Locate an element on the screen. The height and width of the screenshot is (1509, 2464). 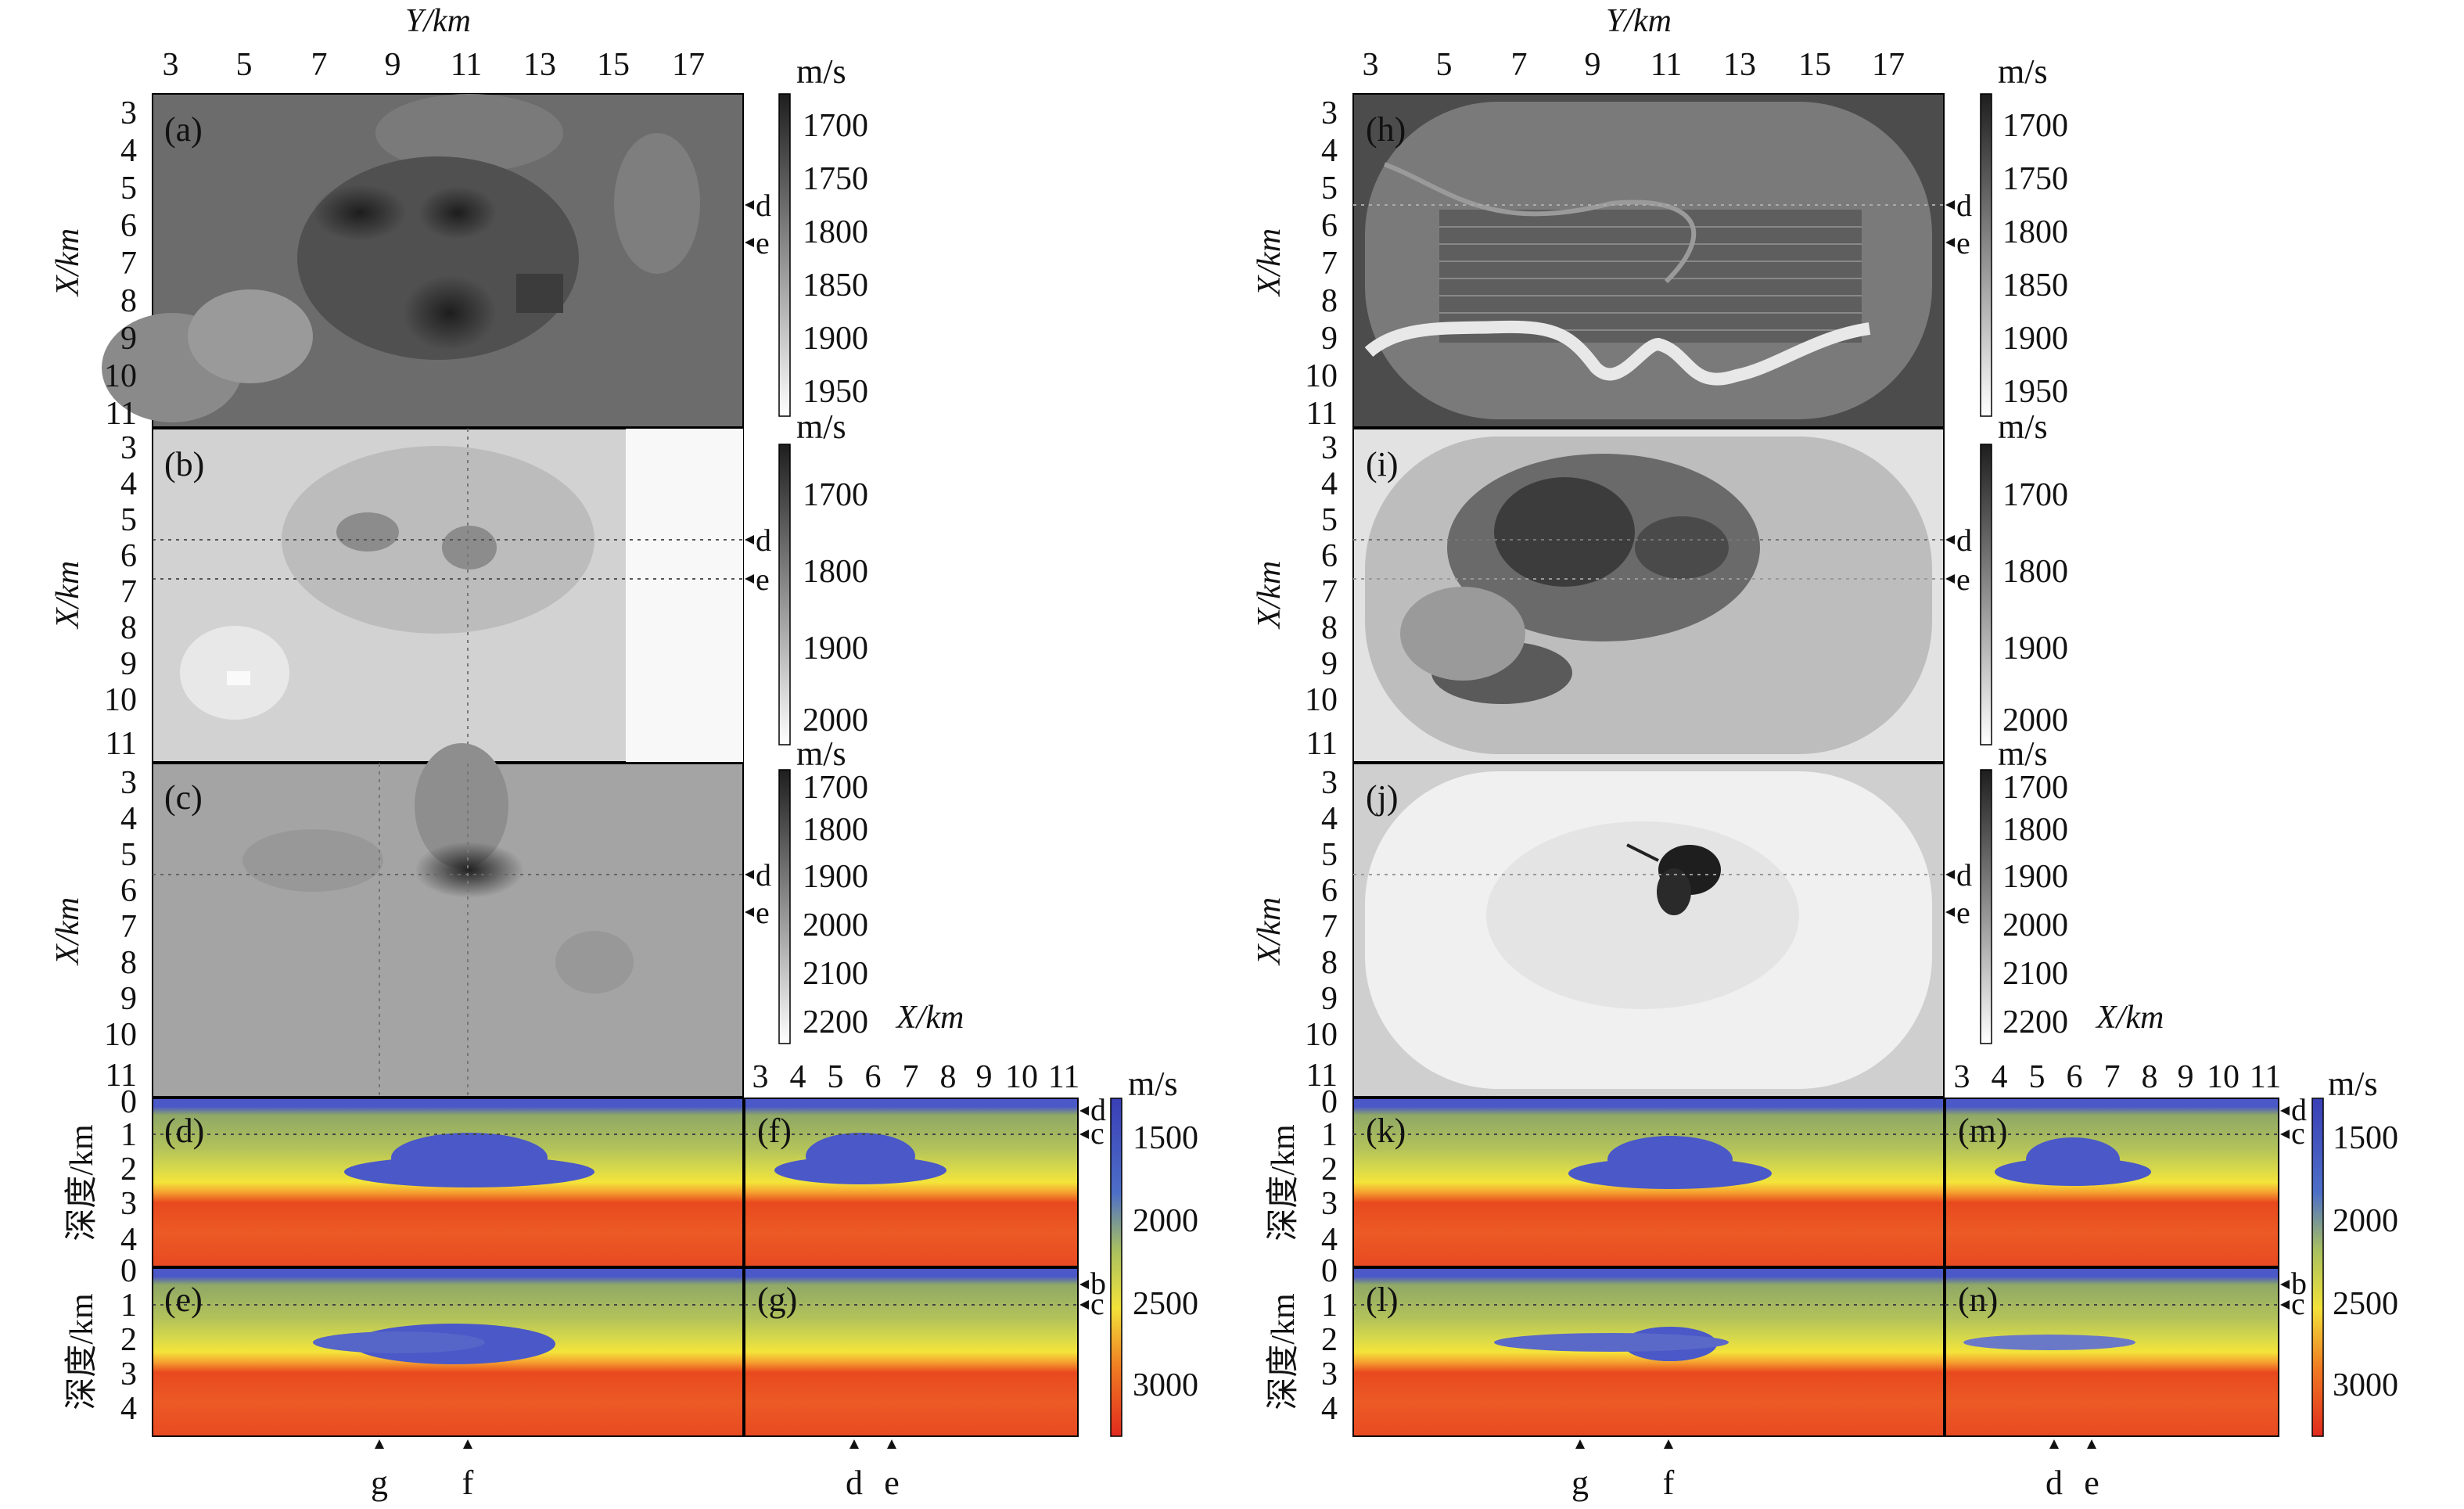
y-tick: 15 is located at coordinates (613, 65).